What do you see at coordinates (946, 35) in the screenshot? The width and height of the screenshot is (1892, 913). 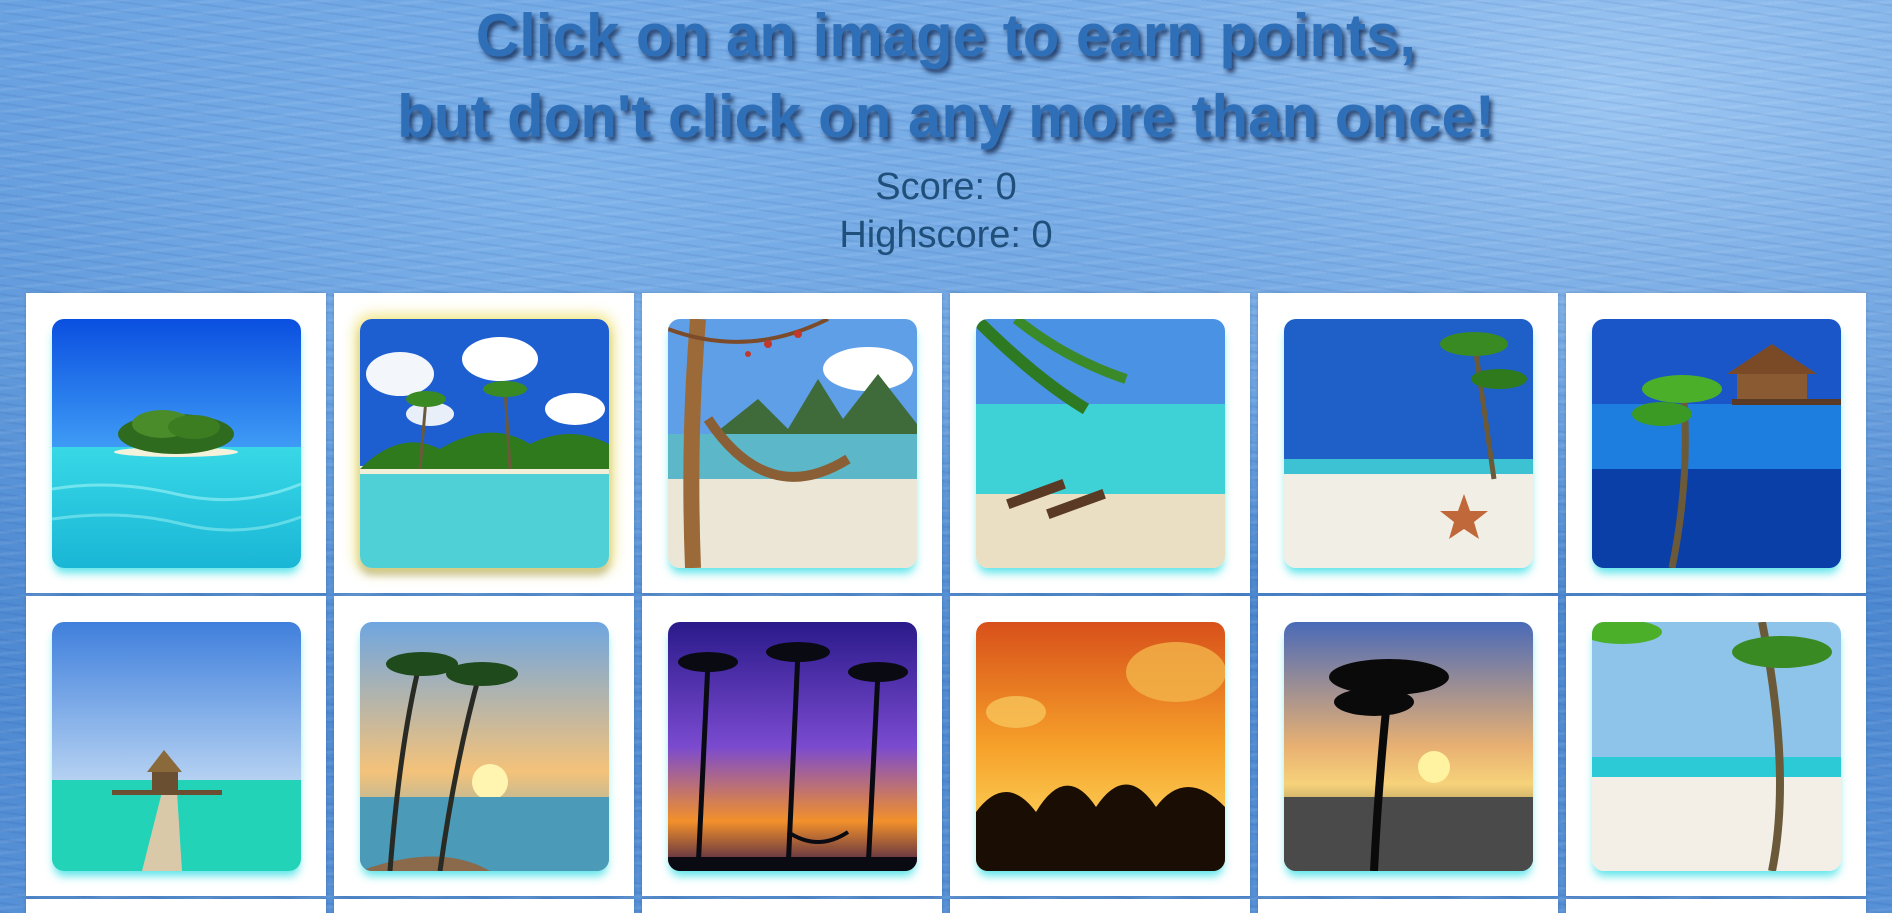 I see `instruction-title-line-1: Click on an image to earn points,` at bounding box center [946, 35].